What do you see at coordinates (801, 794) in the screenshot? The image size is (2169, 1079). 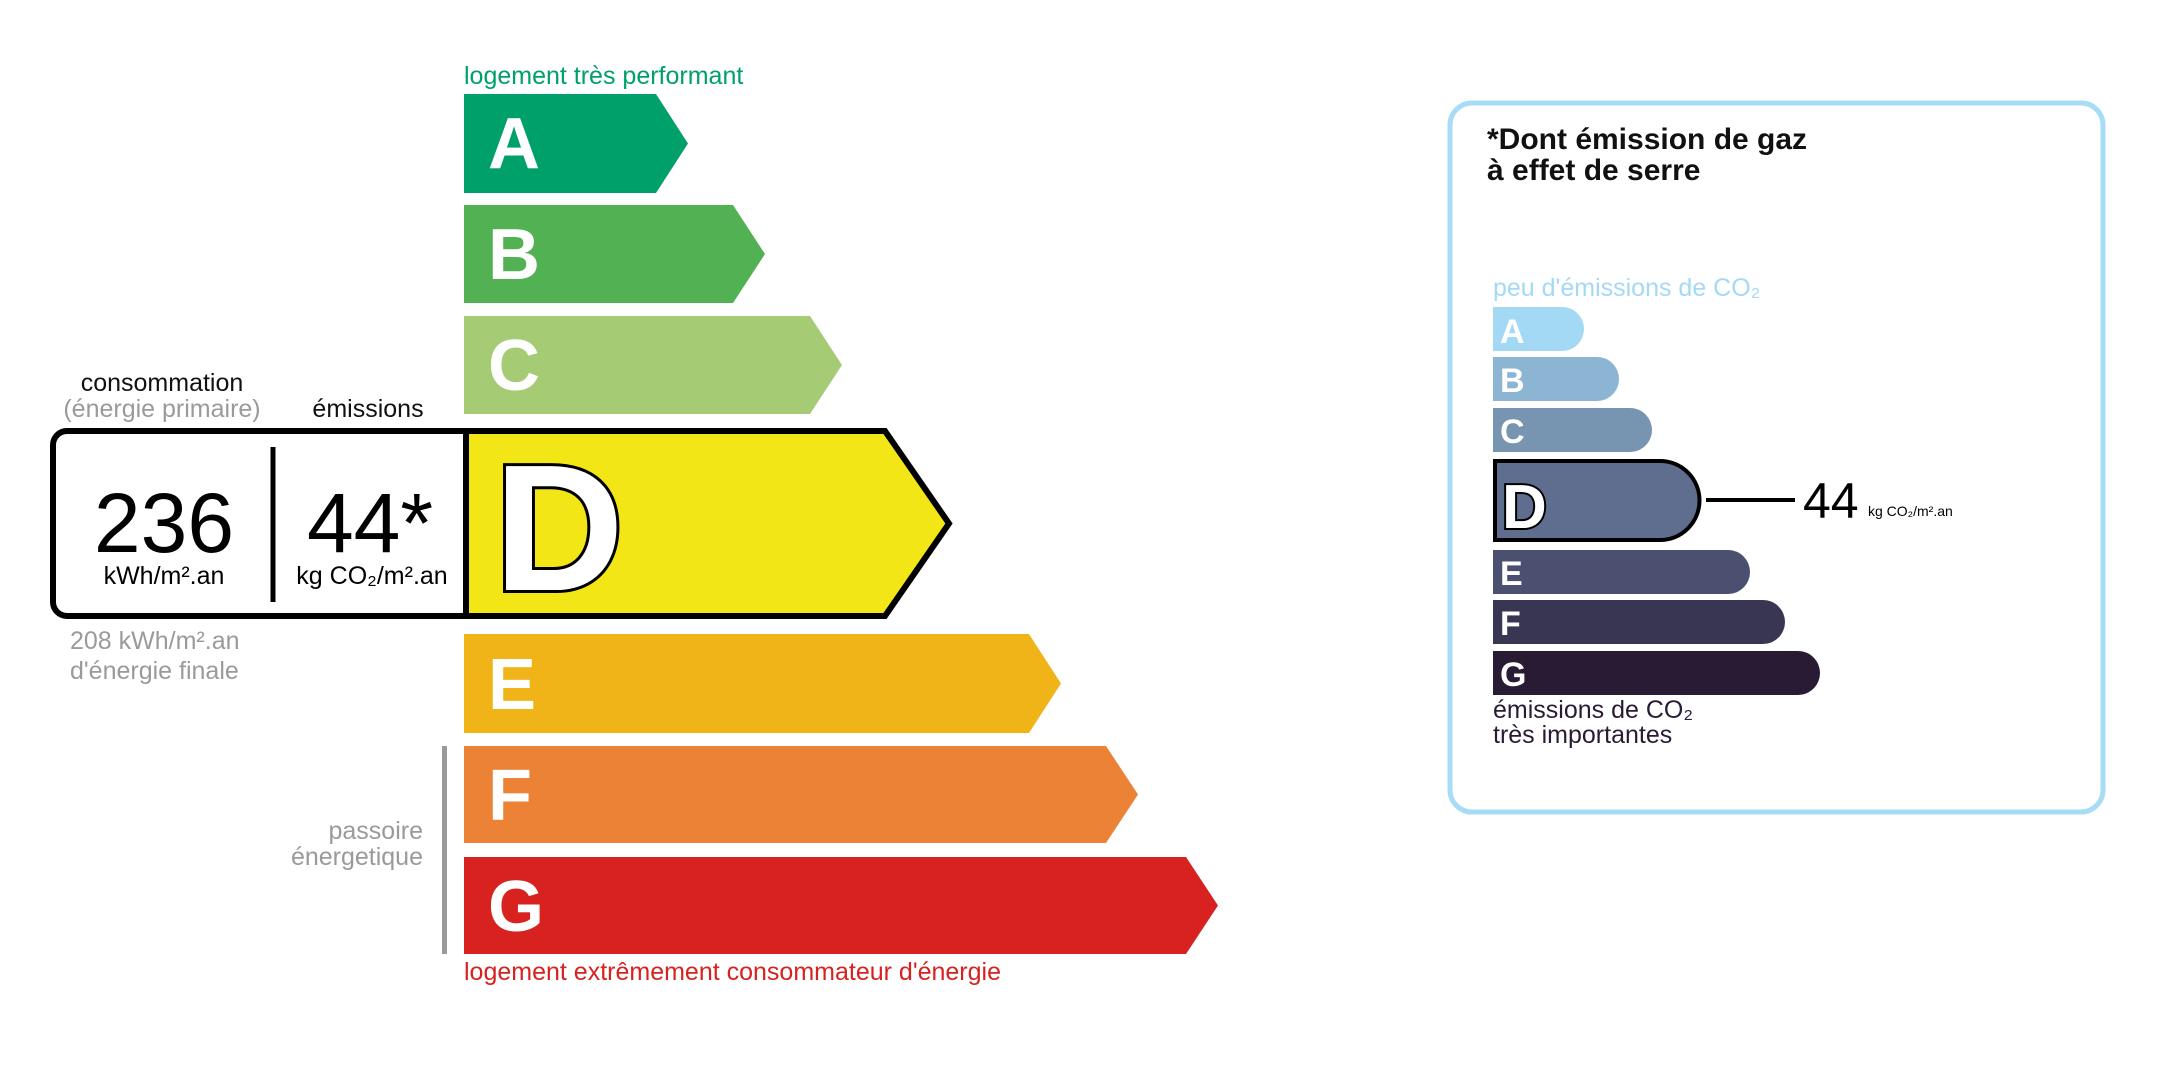 I see `energy-bar-f` at bounding box center [801, 794].